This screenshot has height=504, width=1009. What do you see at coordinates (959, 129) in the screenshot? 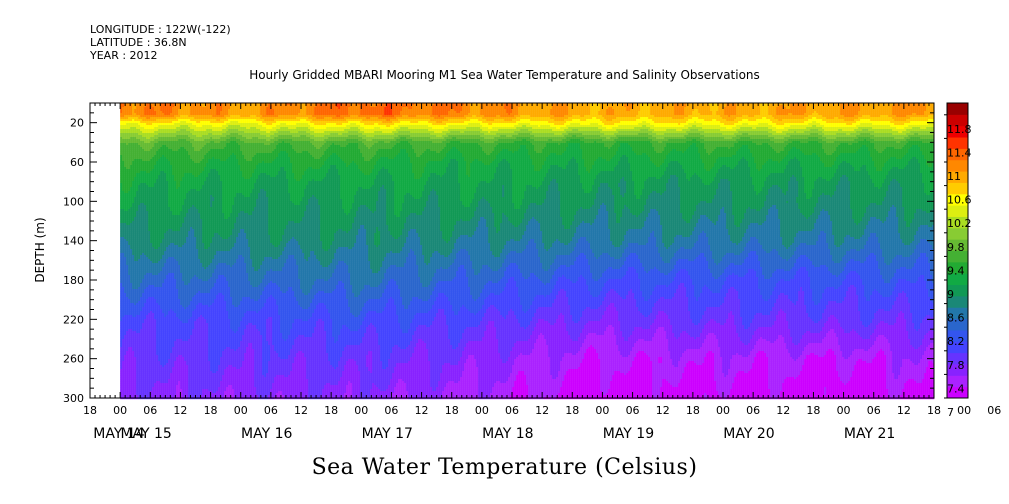
I see `colorbar-label: 11.8` at bounding box center [959, 129].